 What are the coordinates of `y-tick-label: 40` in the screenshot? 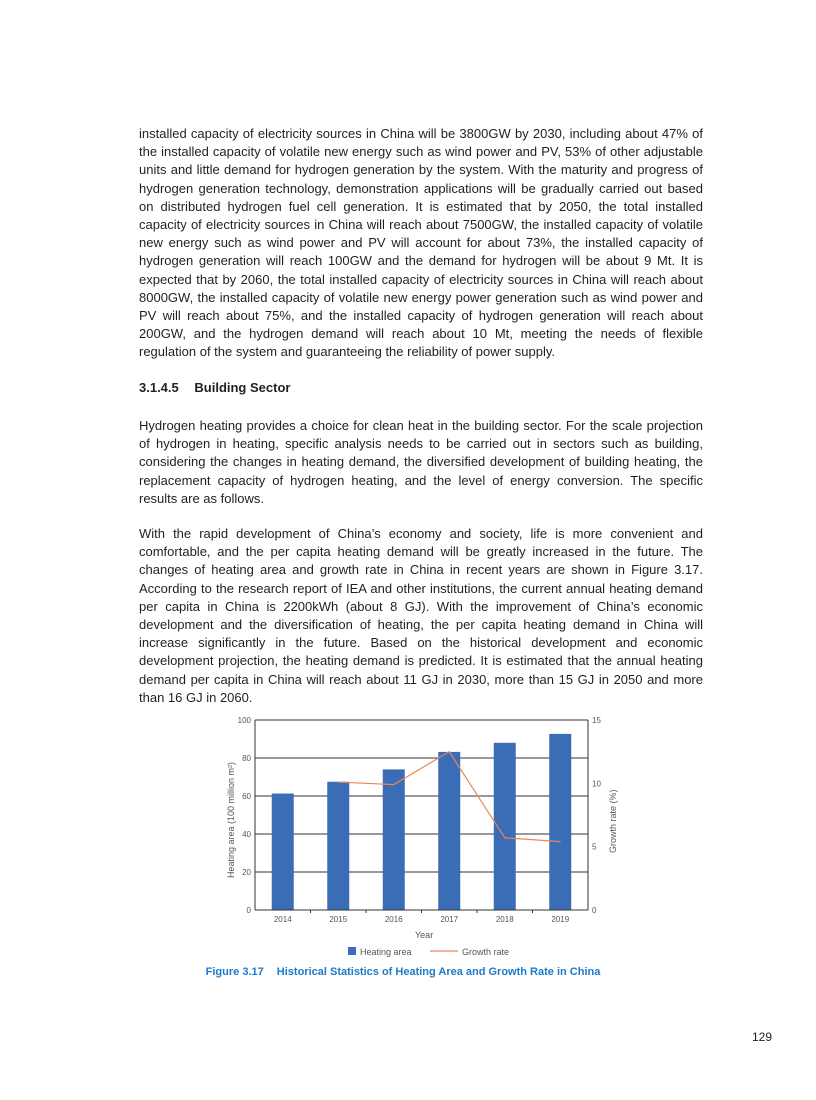 It's located at (246, 834).